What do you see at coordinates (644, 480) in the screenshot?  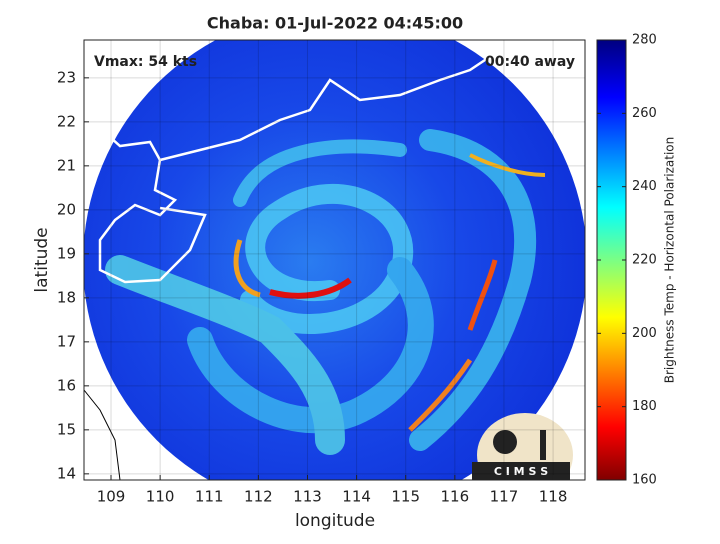 I see `colorbar-tick-label: 160` at bounding box center [644, 480].